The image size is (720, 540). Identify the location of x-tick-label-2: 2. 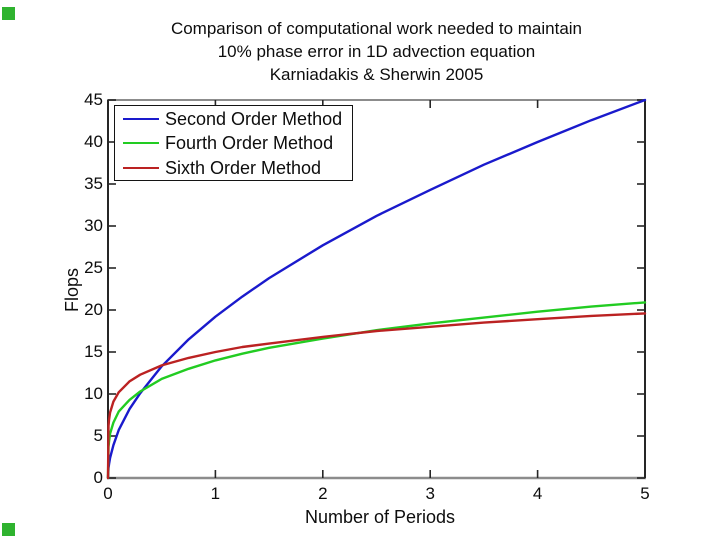
(323, 493).